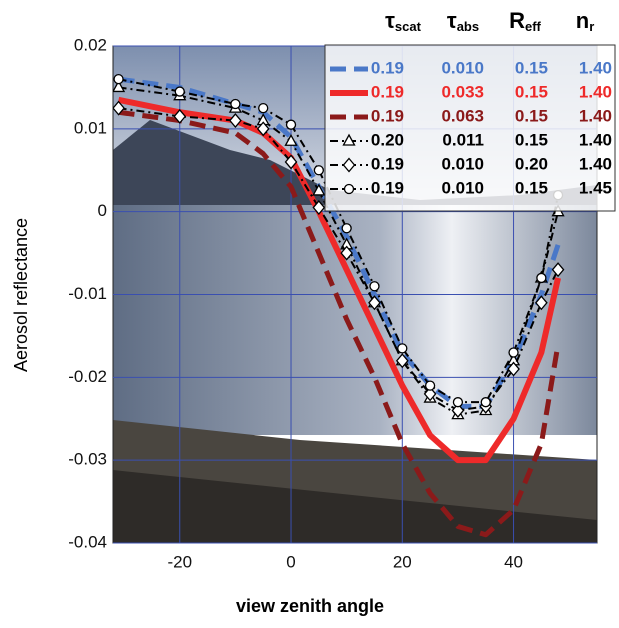 This screenshot has height=628, width=619. What do you see at coordinates (290, 561) in the screenshot?
I see `x-tick-label: 0` at bounding box center [290, 561].